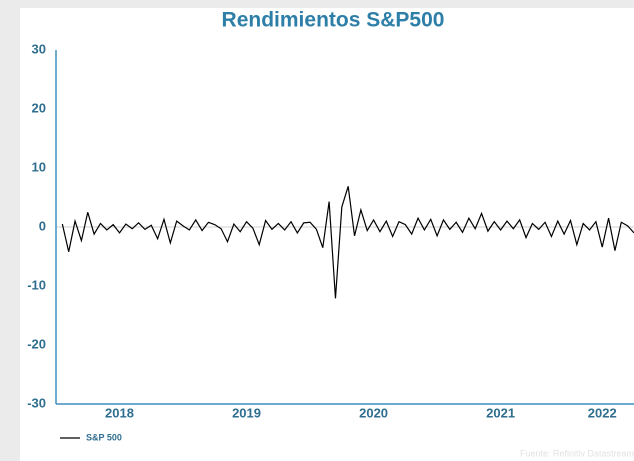  Describe the element at coordinates (246, 412) in the screenshot. I see `x-tick-label: 2019` at that location.